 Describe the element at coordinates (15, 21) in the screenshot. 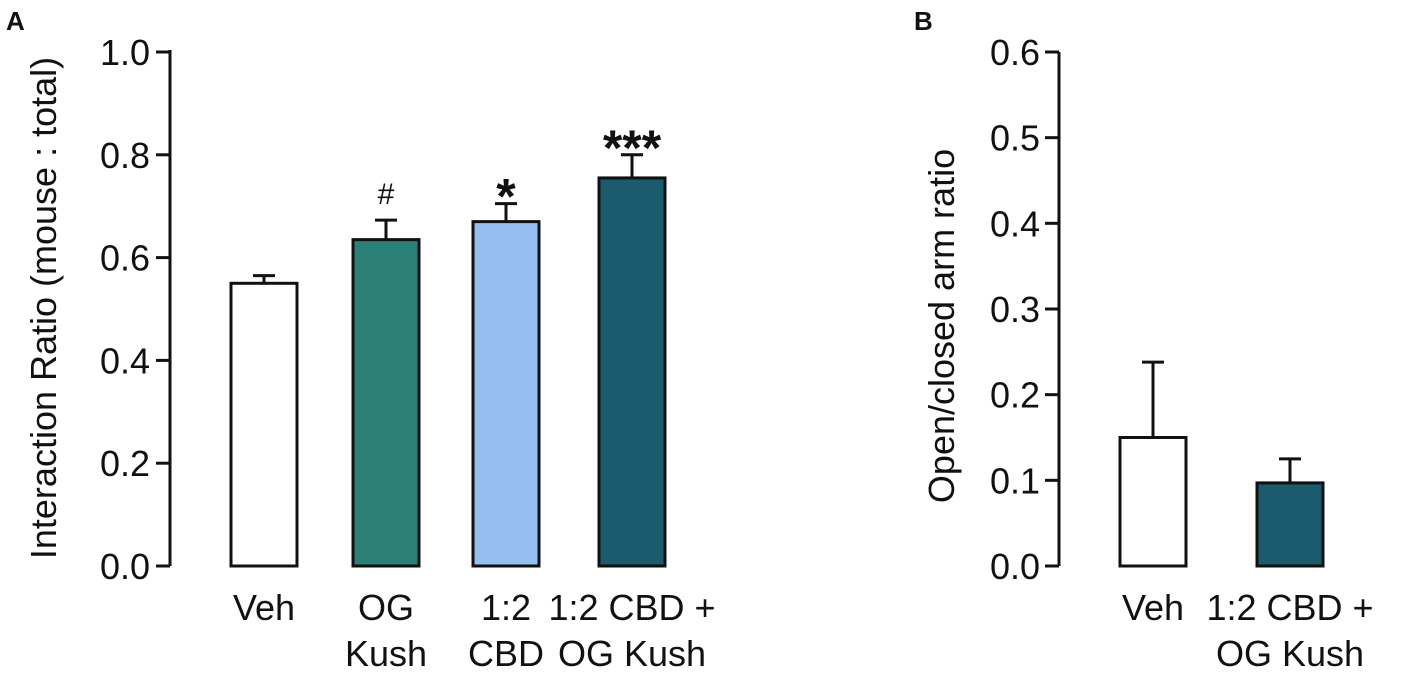

I see `panel-a-letter: A` at that location.